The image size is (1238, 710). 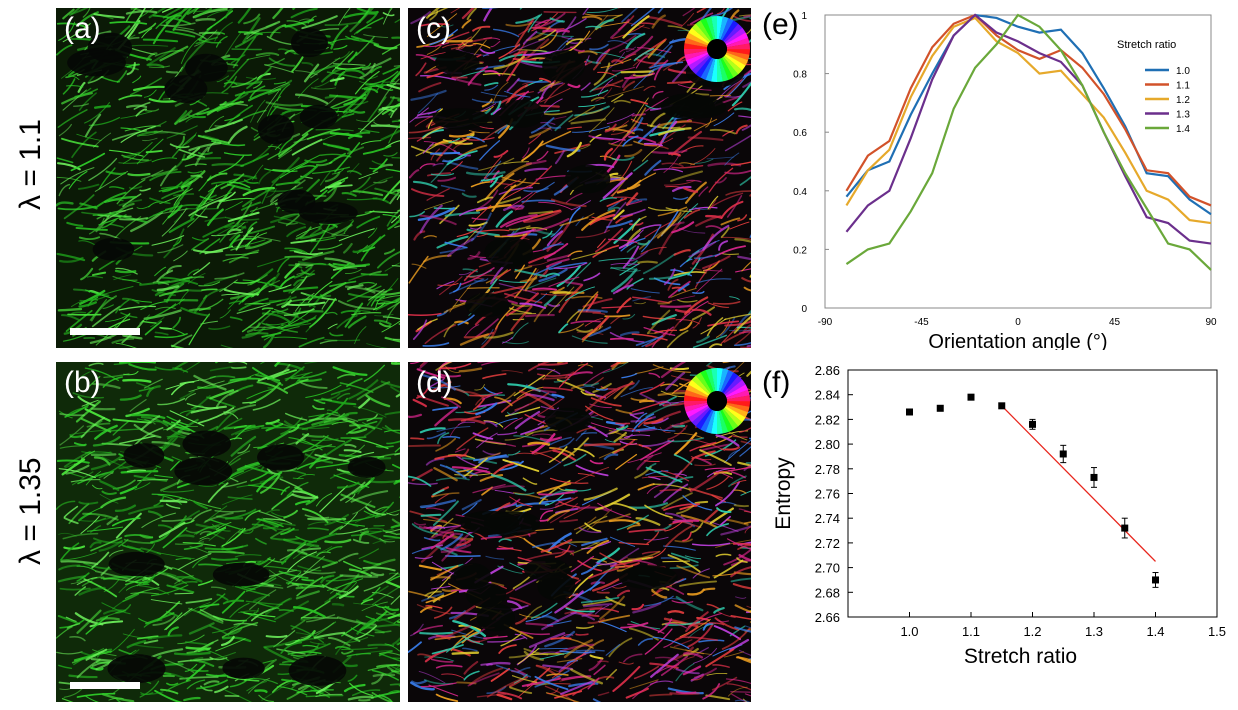 What do you see at coordinates (800, 75) in the screenshot?
I see `y-tick-label: 0.8` at bounding box center [800, 75].